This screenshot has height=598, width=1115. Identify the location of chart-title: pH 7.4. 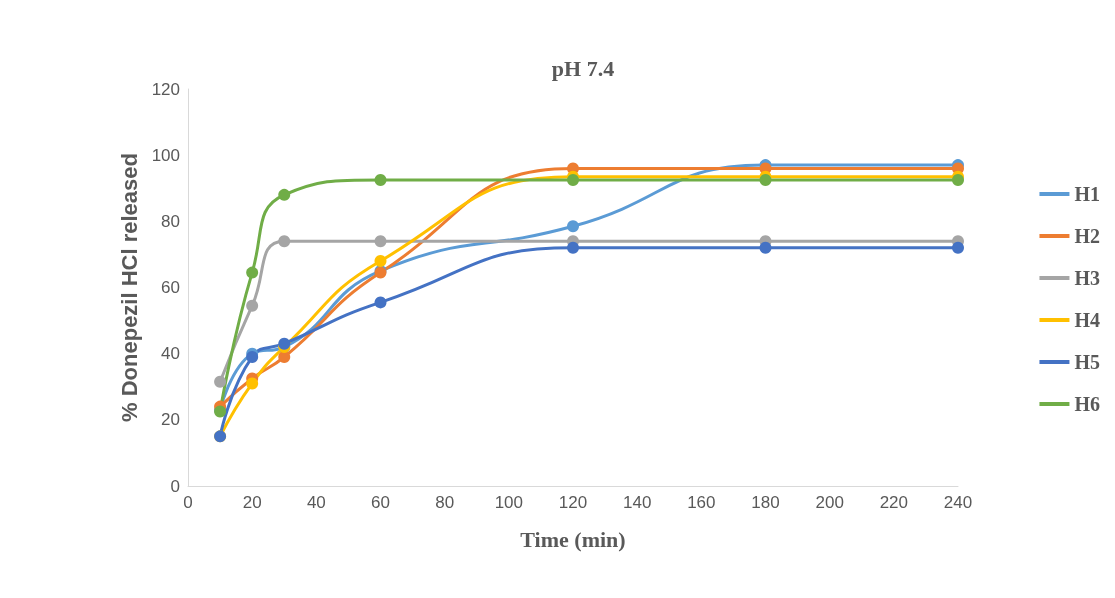
(583, 68).